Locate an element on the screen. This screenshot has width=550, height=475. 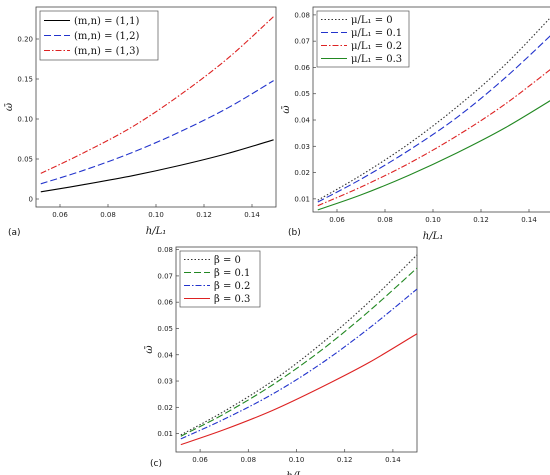
panel-label: (c) is located at coordinates (156, 464).